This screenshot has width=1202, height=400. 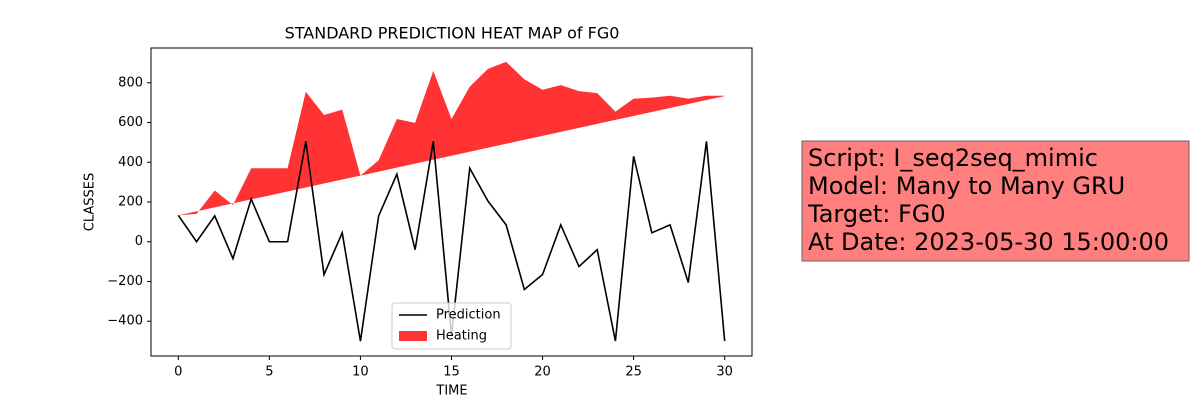 I want to click on annotation-line: Target: FG0, so click(x=876, y=214).